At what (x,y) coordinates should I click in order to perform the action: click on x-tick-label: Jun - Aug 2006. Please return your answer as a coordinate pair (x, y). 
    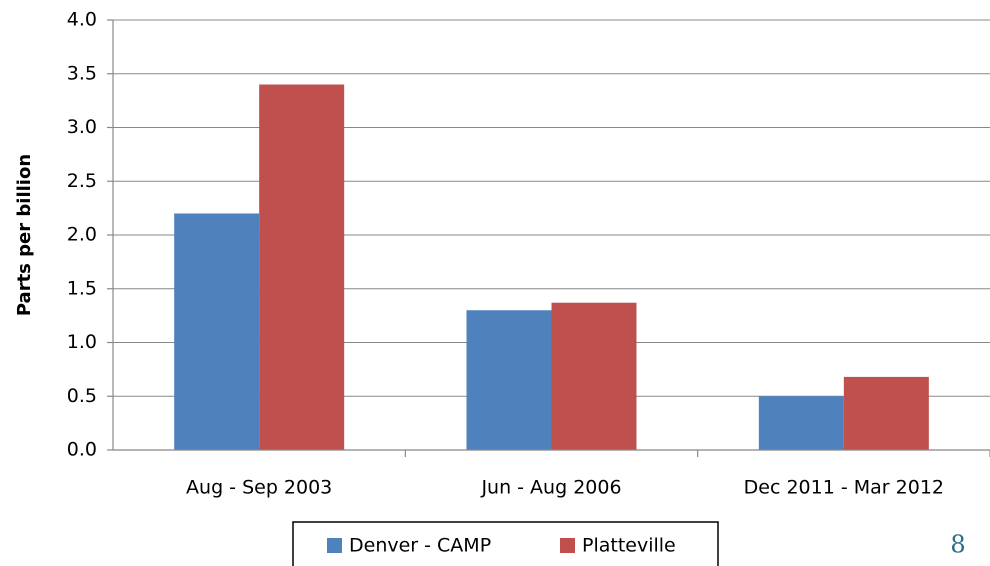
    Looking at the image, I should click on (550, 488).